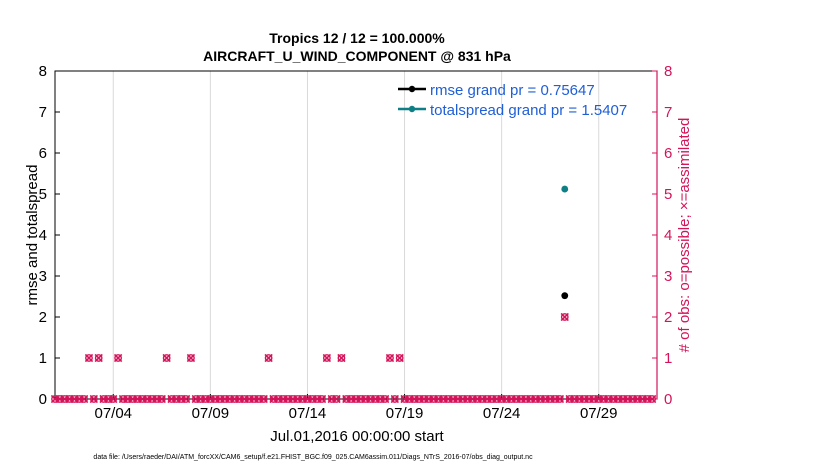 The image size is (830, 470). Describe the element at coordinates (668, 276) in the screenshot. I see `y-right-tick-label: 3` at that location.